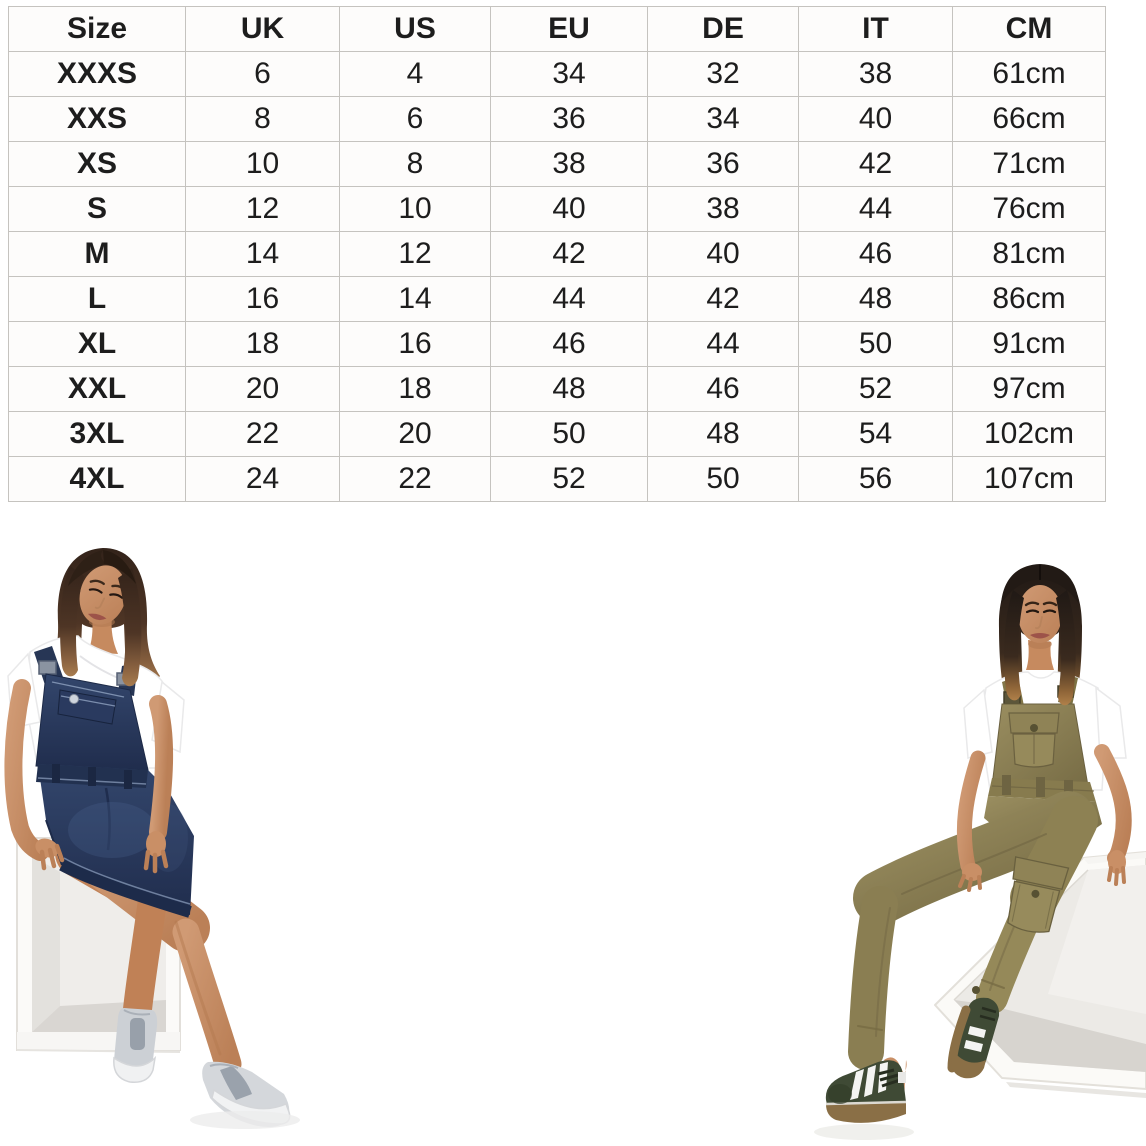  What do you see at coordinates (875, 479) in the screenshot?
I see `size-cell: 56` at bounding box center [875, 479].